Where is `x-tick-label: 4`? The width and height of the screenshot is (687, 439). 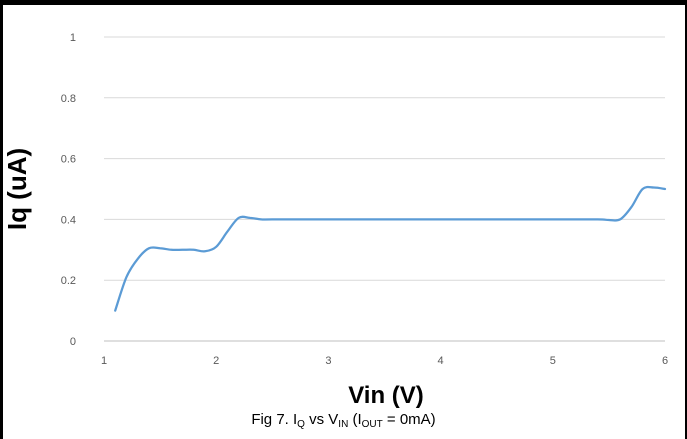
x-tick-label: 4 is located at coordinates (441, 361).